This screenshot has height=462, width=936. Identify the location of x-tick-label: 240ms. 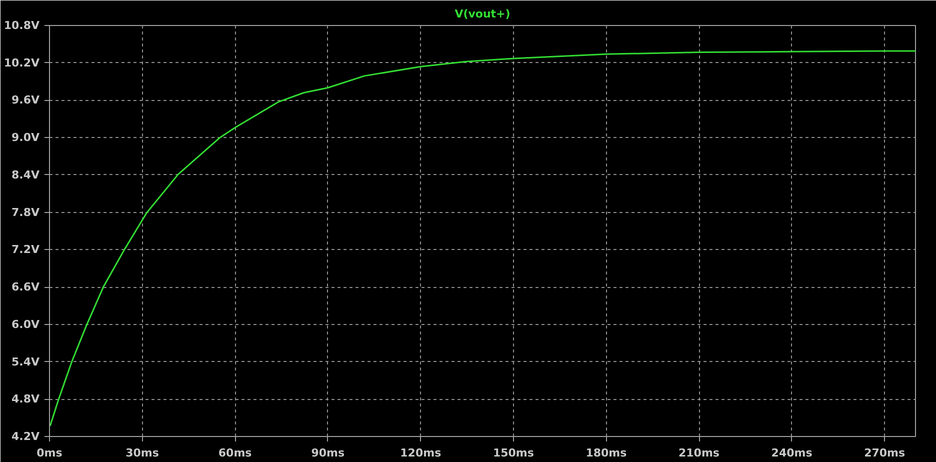
(792, 453).